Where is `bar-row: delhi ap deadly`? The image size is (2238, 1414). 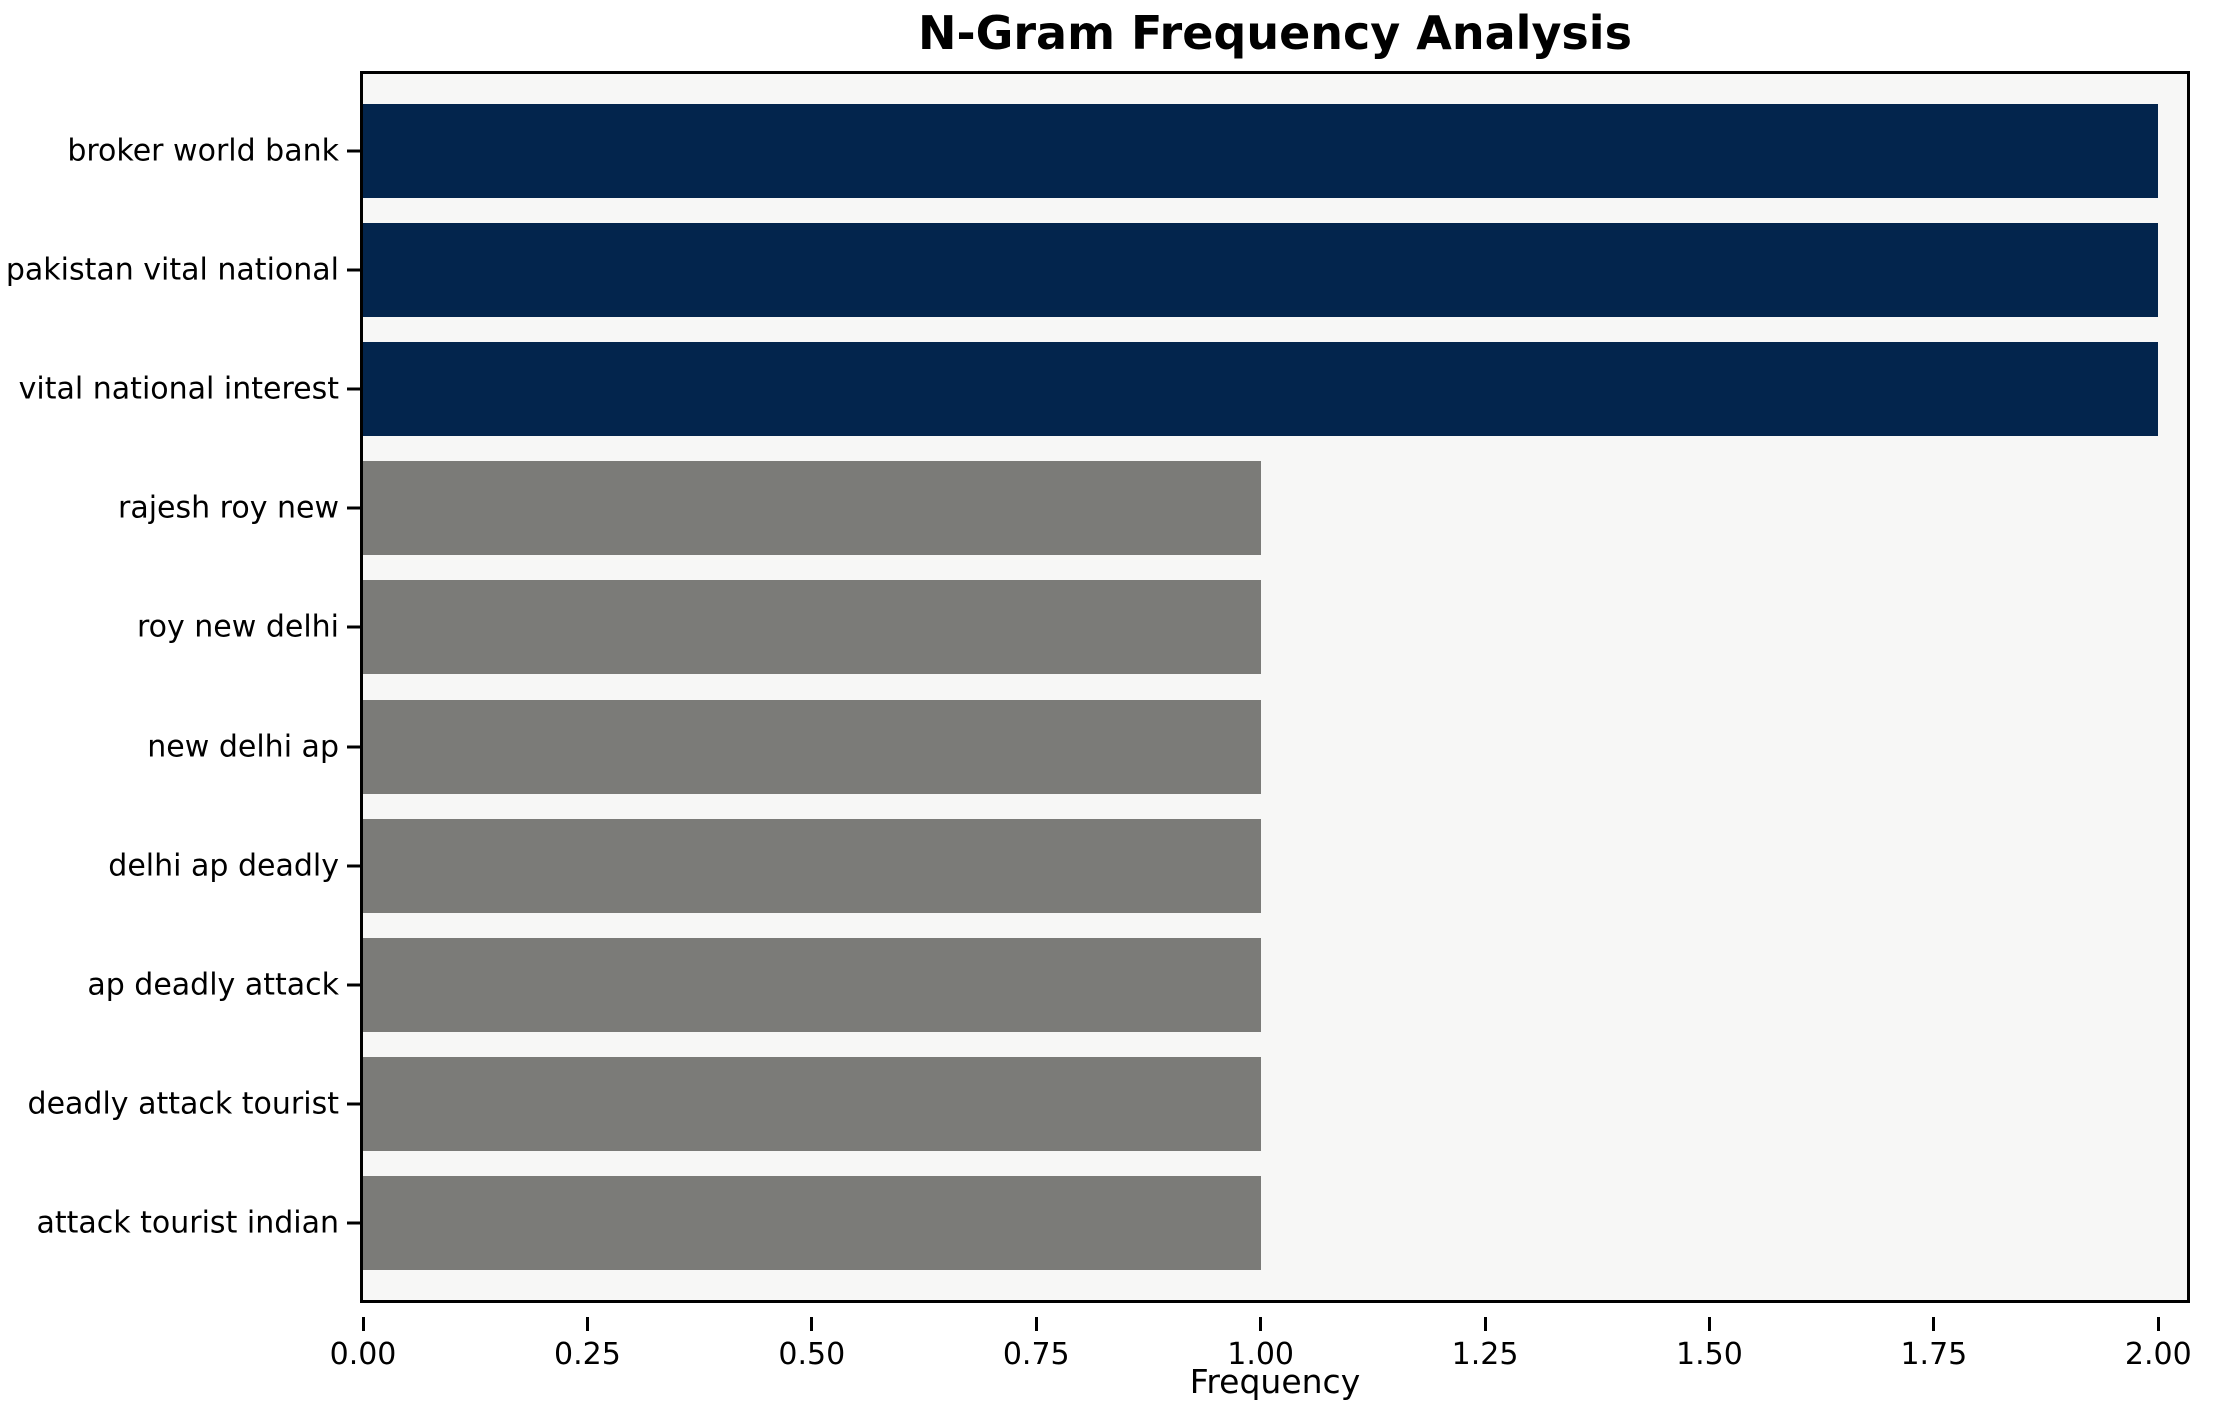
bar-row: delhi ap deadly is located at coordinates (1147, 865).